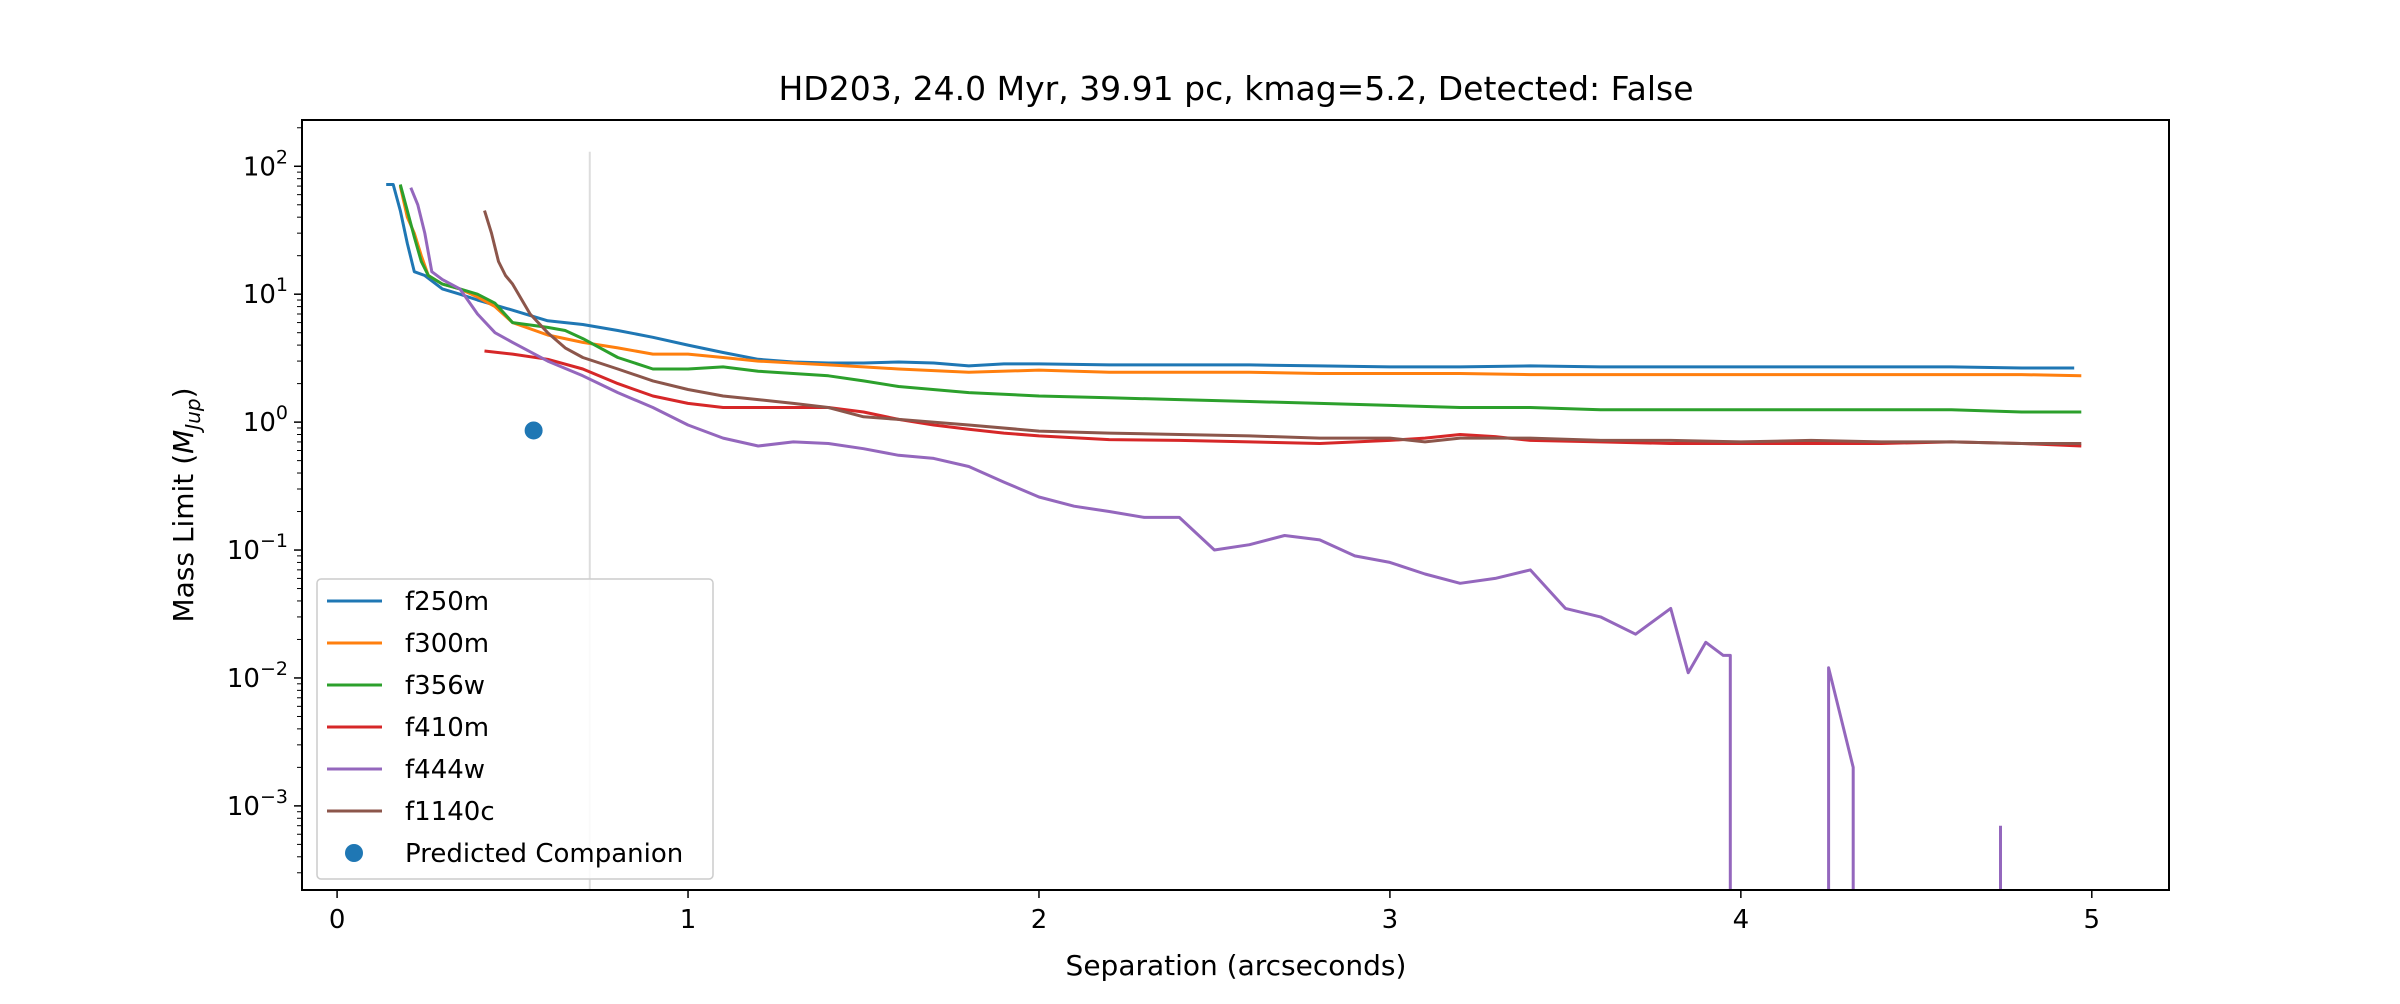 The width and height of the screenshot is (2400, 1004). What do you see at coordinates (265, 292) in the screenshot?
I see `y-tick-label: 10¹` at bounding box center [265, 292].